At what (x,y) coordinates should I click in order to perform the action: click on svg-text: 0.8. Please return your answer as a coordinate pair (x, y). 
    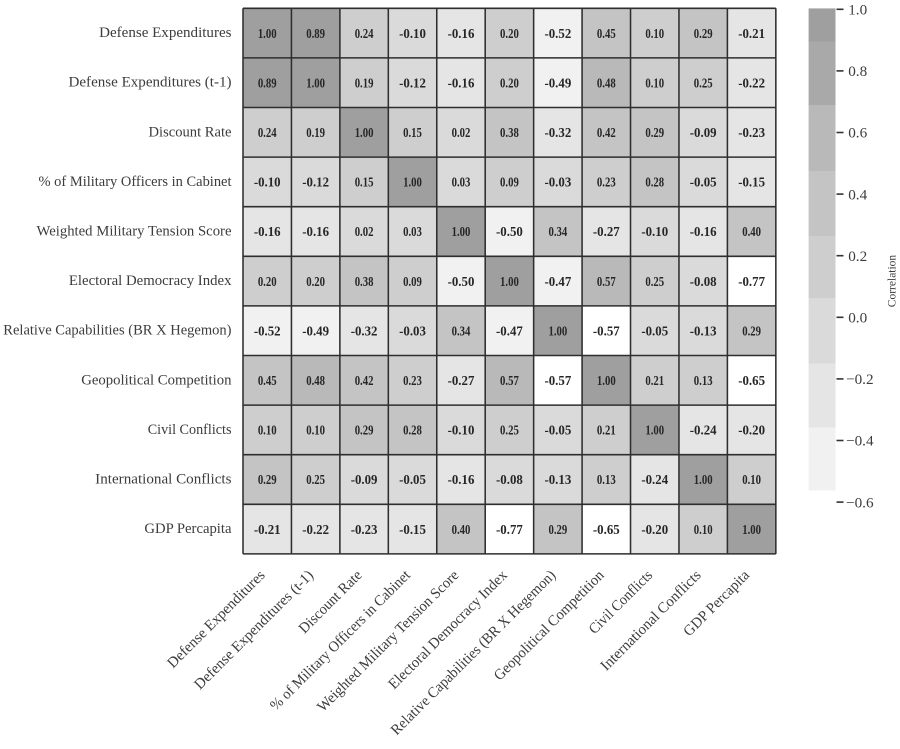
    Looking at the image, I should click on (857, 71).